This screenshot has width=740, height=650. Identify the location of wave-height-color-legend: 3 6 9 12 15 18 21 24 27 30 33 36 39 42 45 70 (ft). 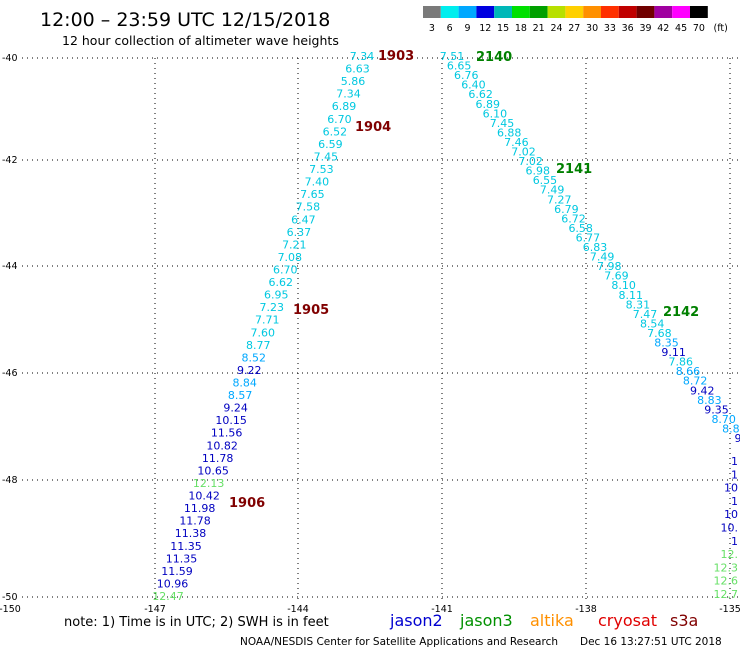
(575, 20).